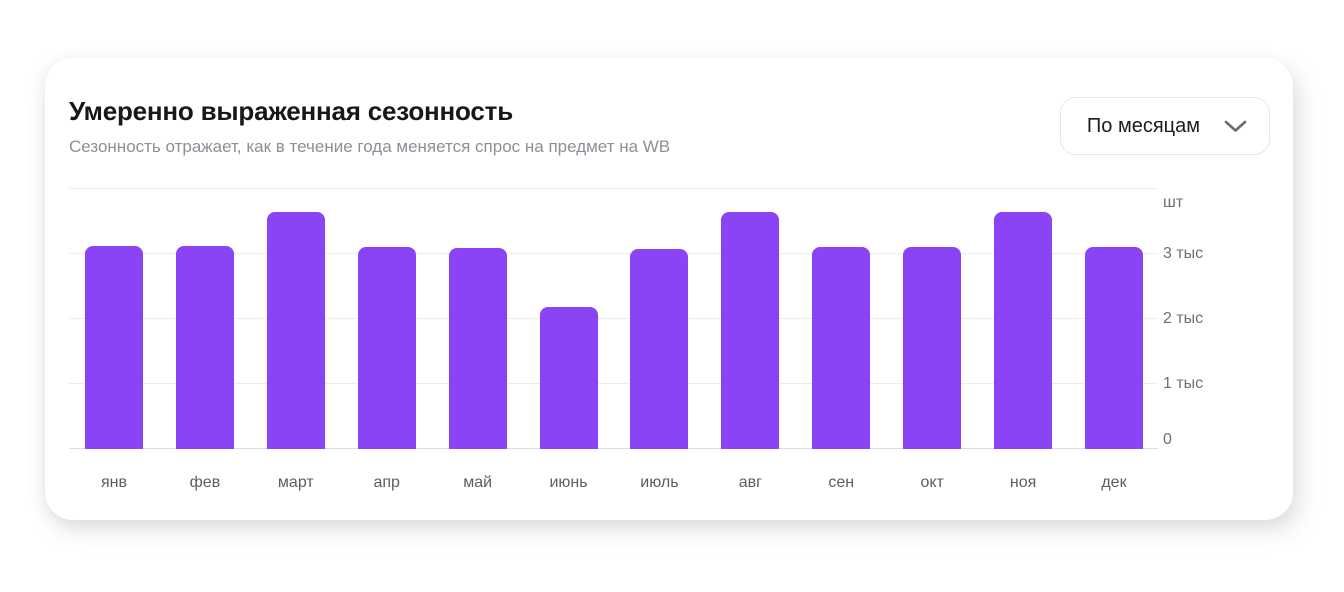 The width and height of the screenshot is (1344, 592). What do you see at coordinates (932, 482) in the screenshot?
I see `x-axis-label-окт: окт` at bounding box center [932, 482].